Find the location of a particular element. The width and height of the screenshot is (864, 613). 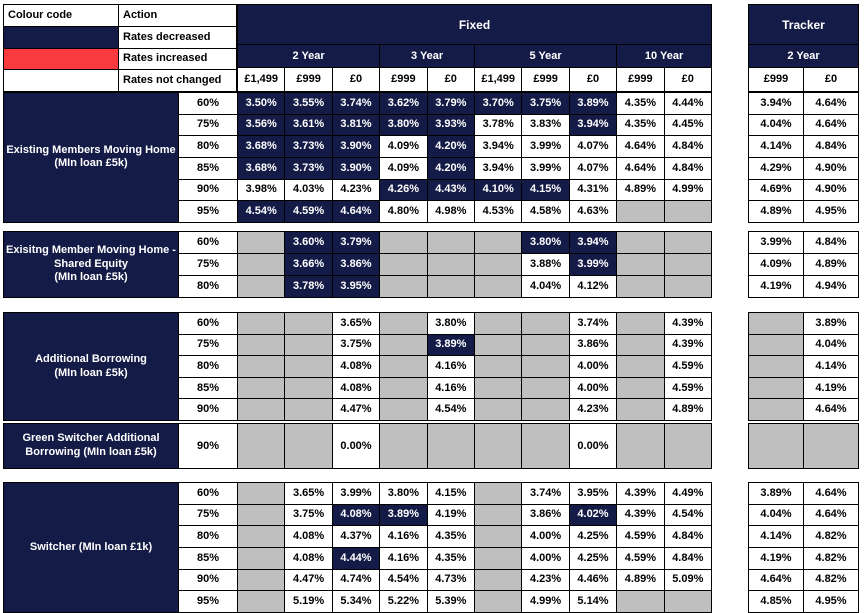

rate-cell: 3.95% is located at coordinates (593, 493).